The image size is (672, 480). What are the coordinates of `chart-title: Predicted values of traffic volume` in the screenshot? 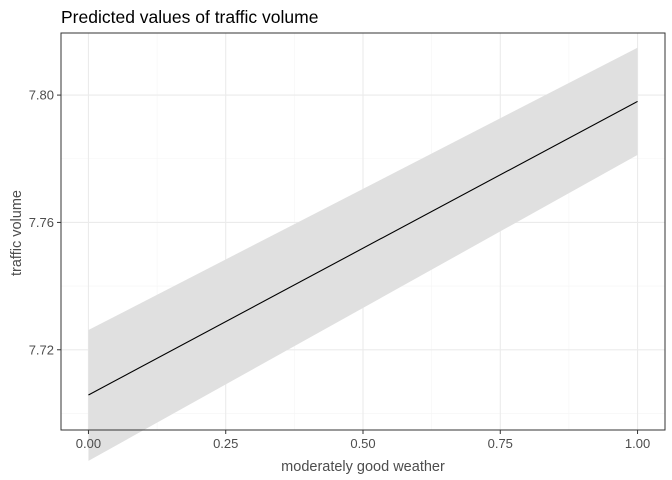 It's located at (189, 17).